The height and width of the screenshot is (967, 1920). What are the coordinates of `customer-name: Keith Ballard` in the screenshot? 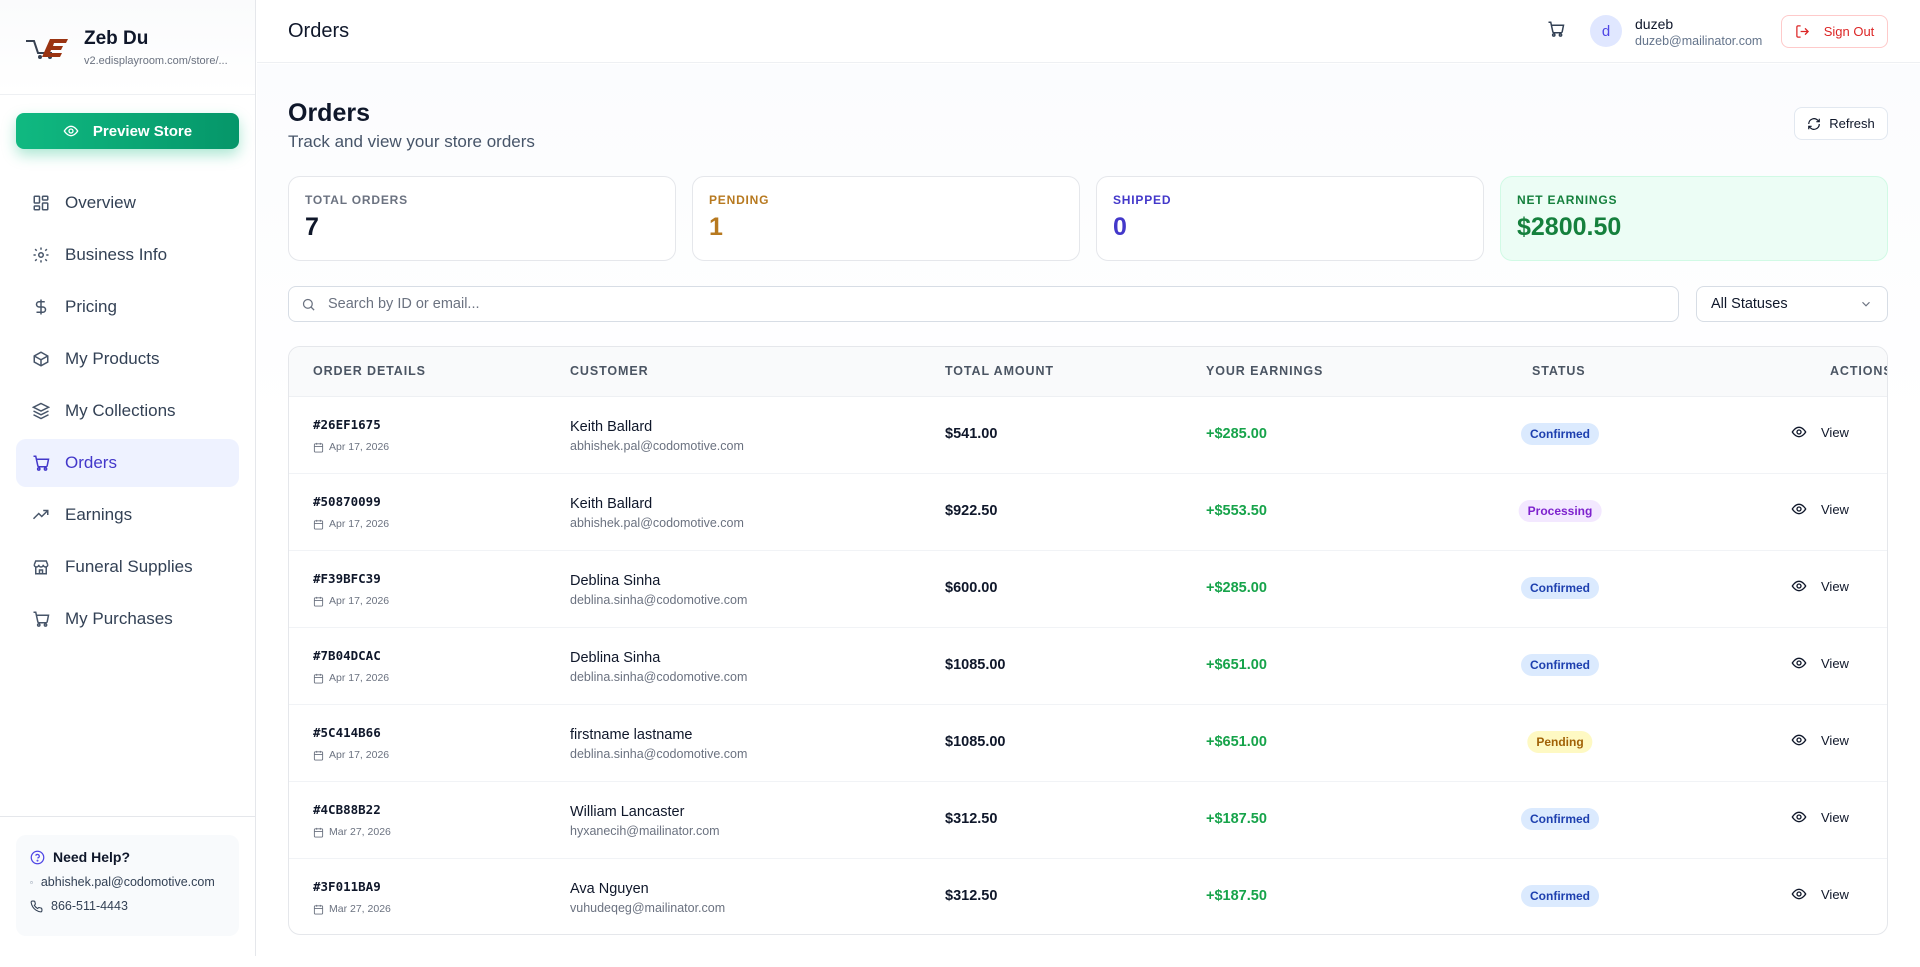 It's located at (611, 427).